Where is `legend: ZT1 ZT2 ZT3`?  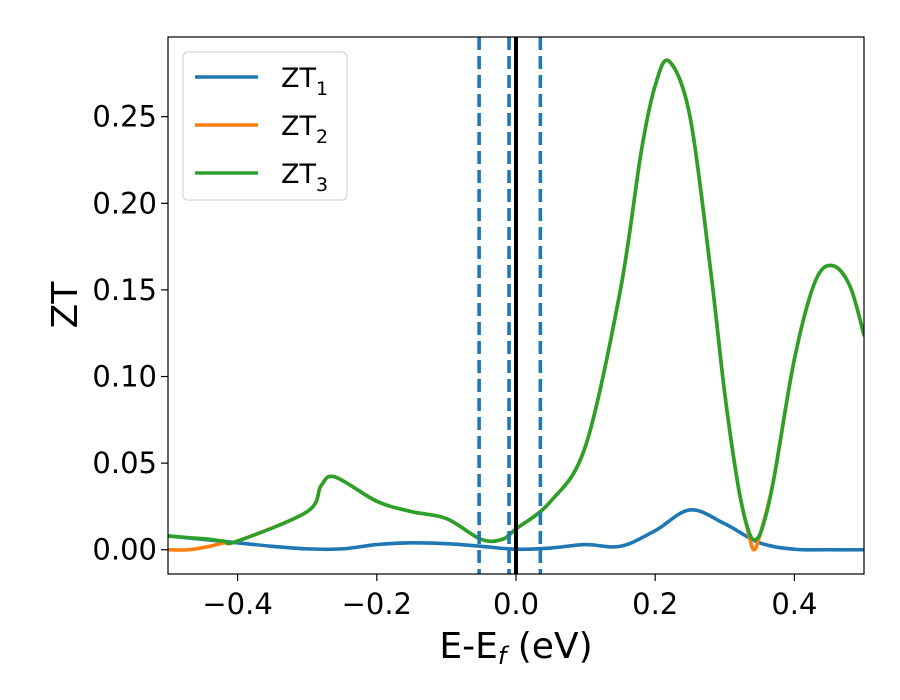 legend: ZT1 ZT2 ZT3 is located at coordinates (265, 126).